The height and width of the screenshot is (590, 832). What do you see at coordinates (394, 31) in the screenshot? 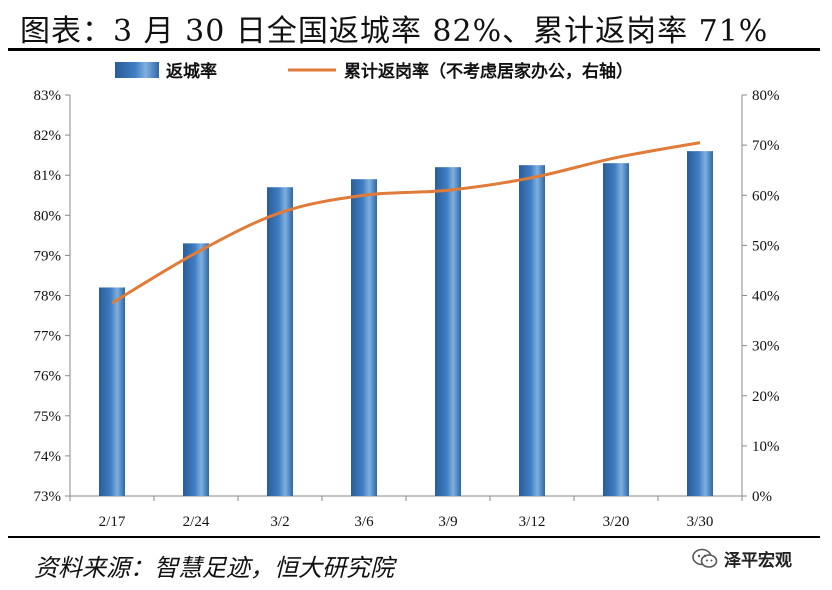
I see `chart-title: 图表：3 月 30 日全国返城率 82%、累计返岗率 71%` at bounding box center [394, 31].